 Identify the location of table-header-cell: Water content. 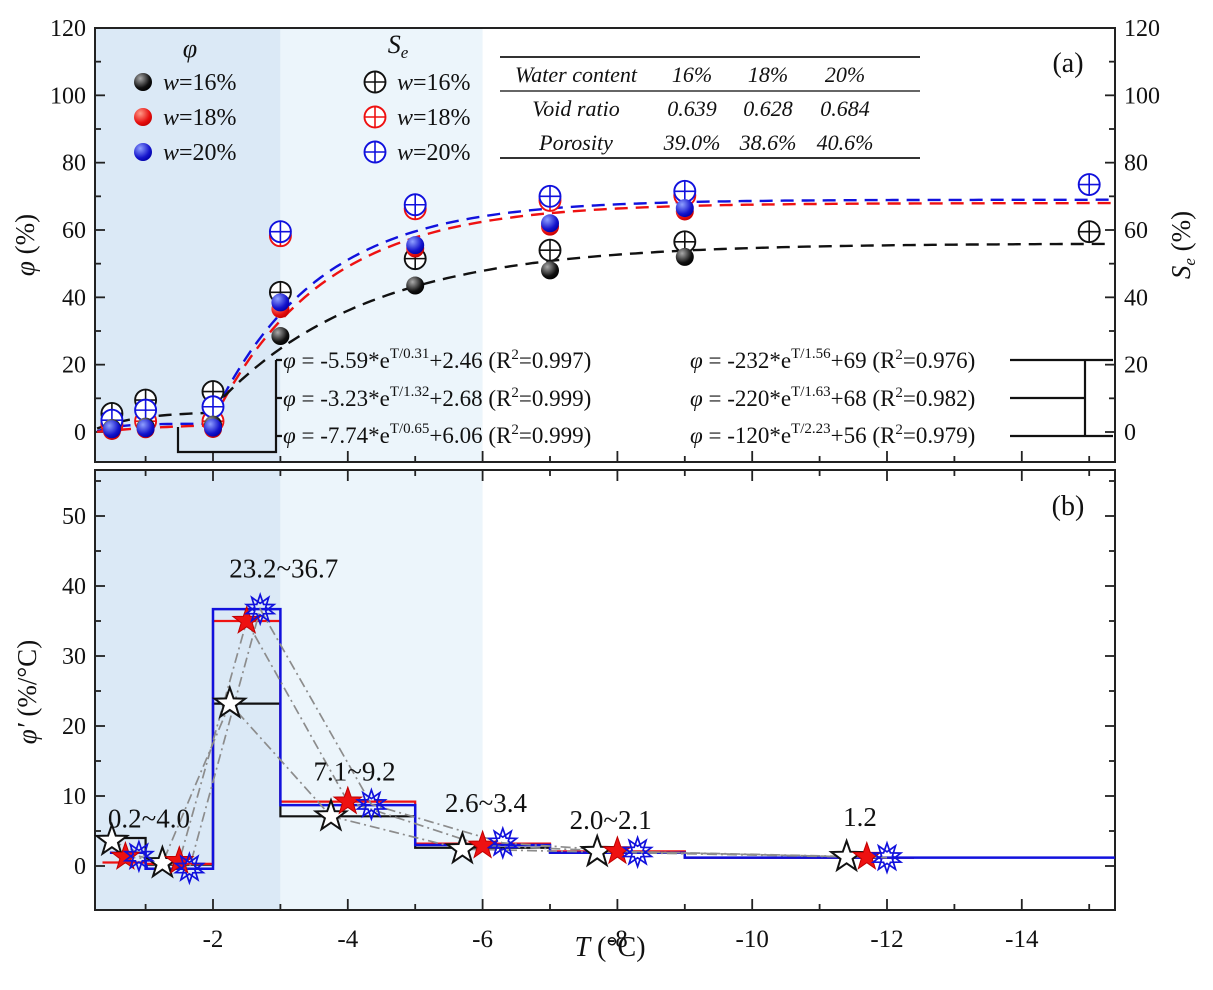
(576, 74).